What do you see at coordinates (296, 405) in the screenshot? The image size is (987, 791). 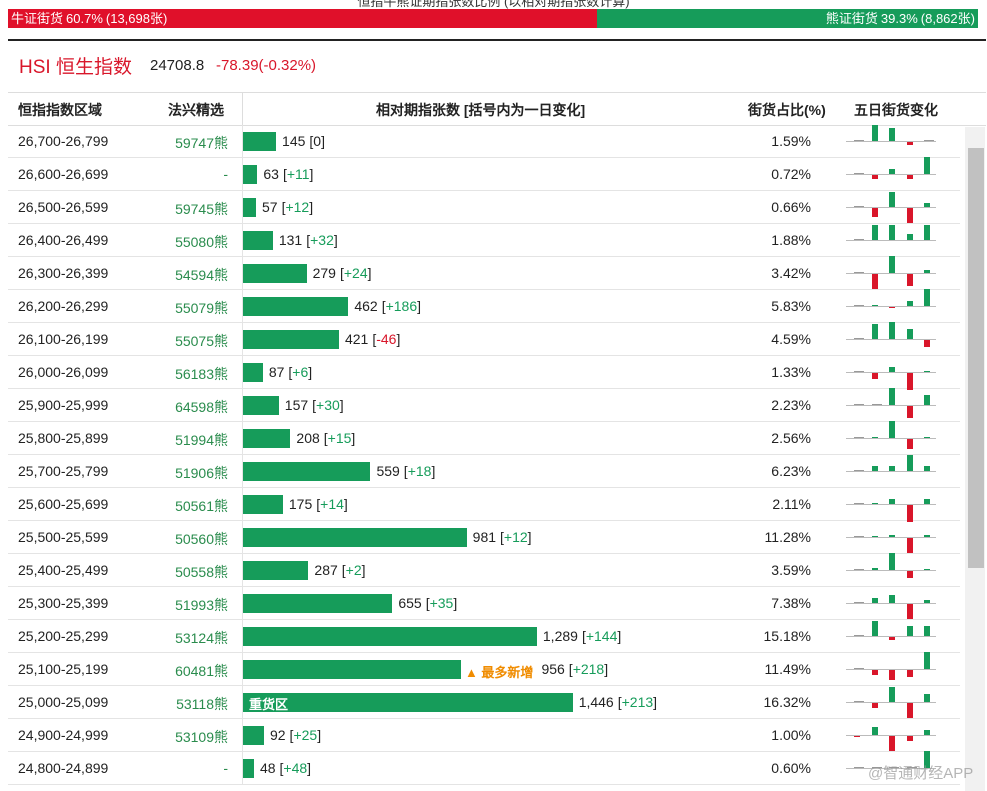 I see `count: 157` at bounding box center [296, 405].